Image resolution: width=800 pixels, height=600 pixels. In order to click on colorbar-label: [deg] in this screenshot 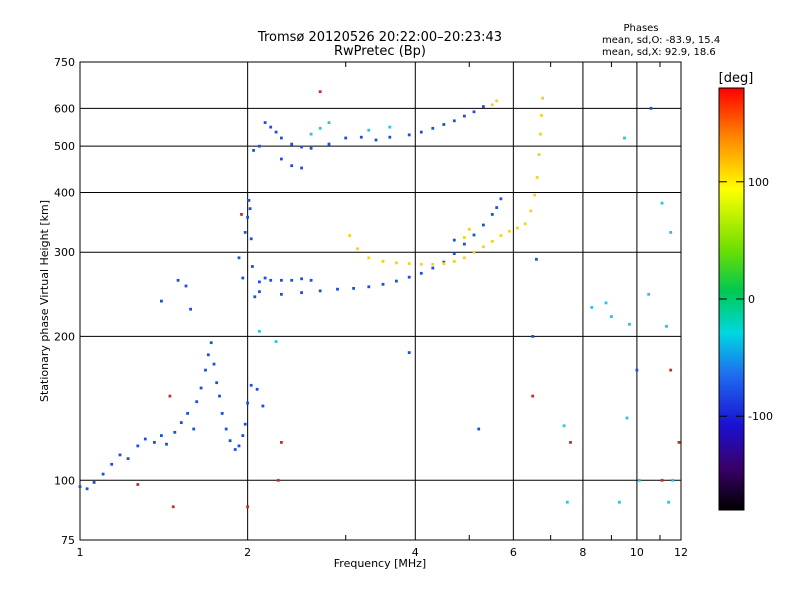, I will do `click(736, 78)`.